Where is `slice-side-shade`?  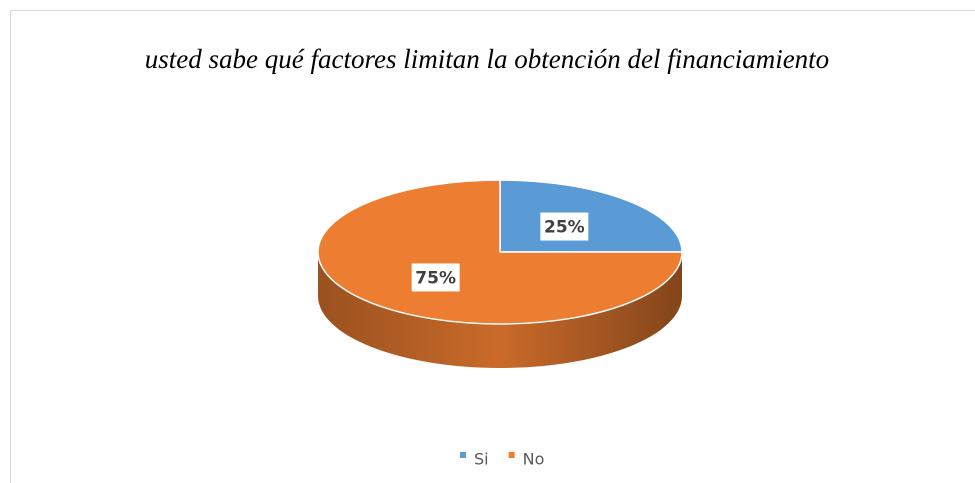 slice-side-shade is located at coordinates (500, 310).